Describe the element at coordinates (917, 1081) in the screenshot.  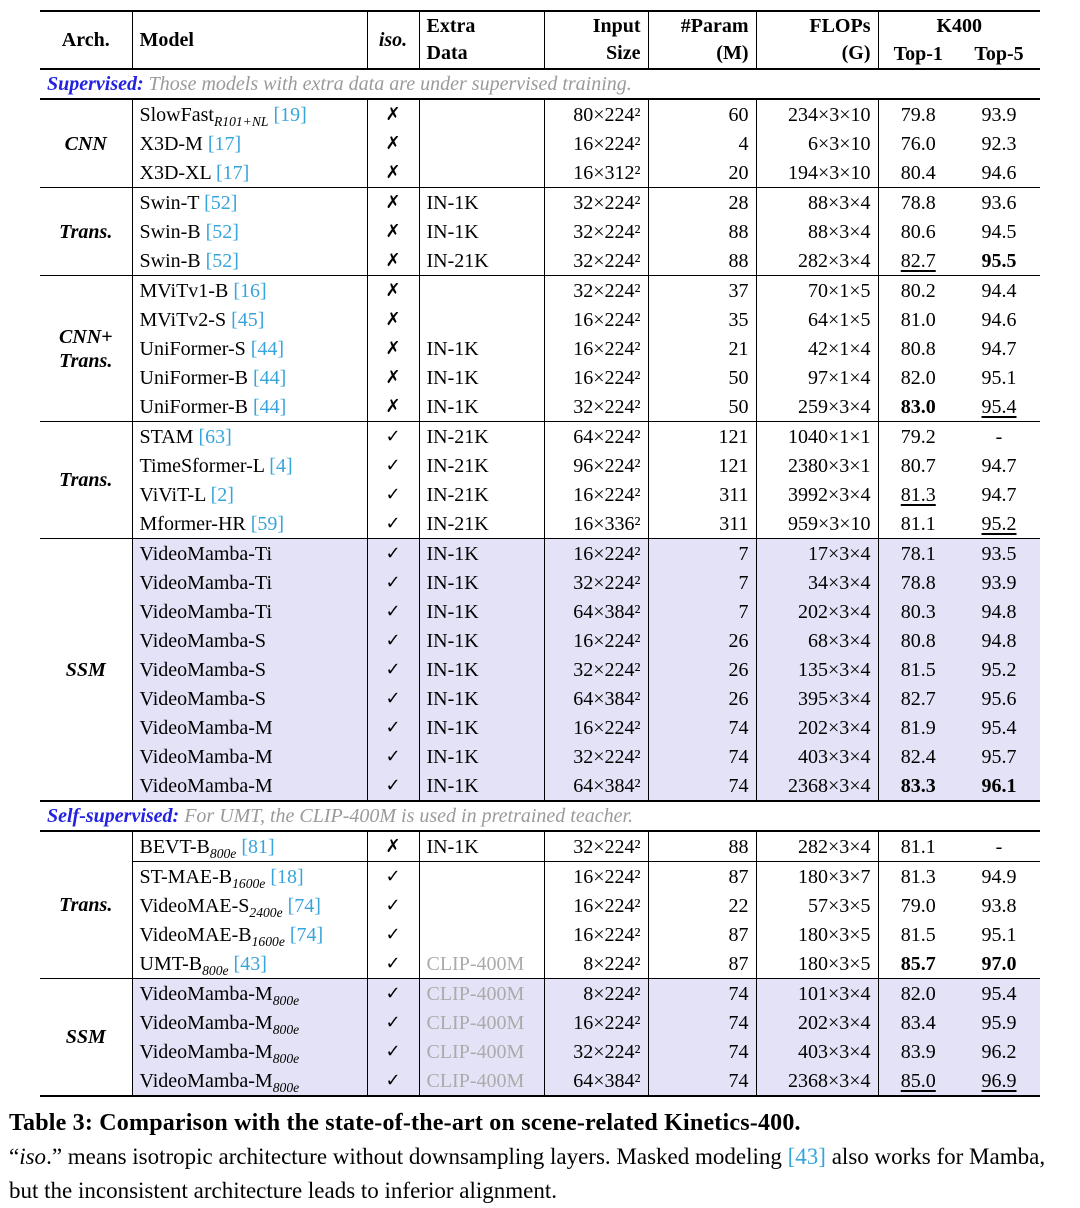
I see `top1-cell: 85.0` at that location.